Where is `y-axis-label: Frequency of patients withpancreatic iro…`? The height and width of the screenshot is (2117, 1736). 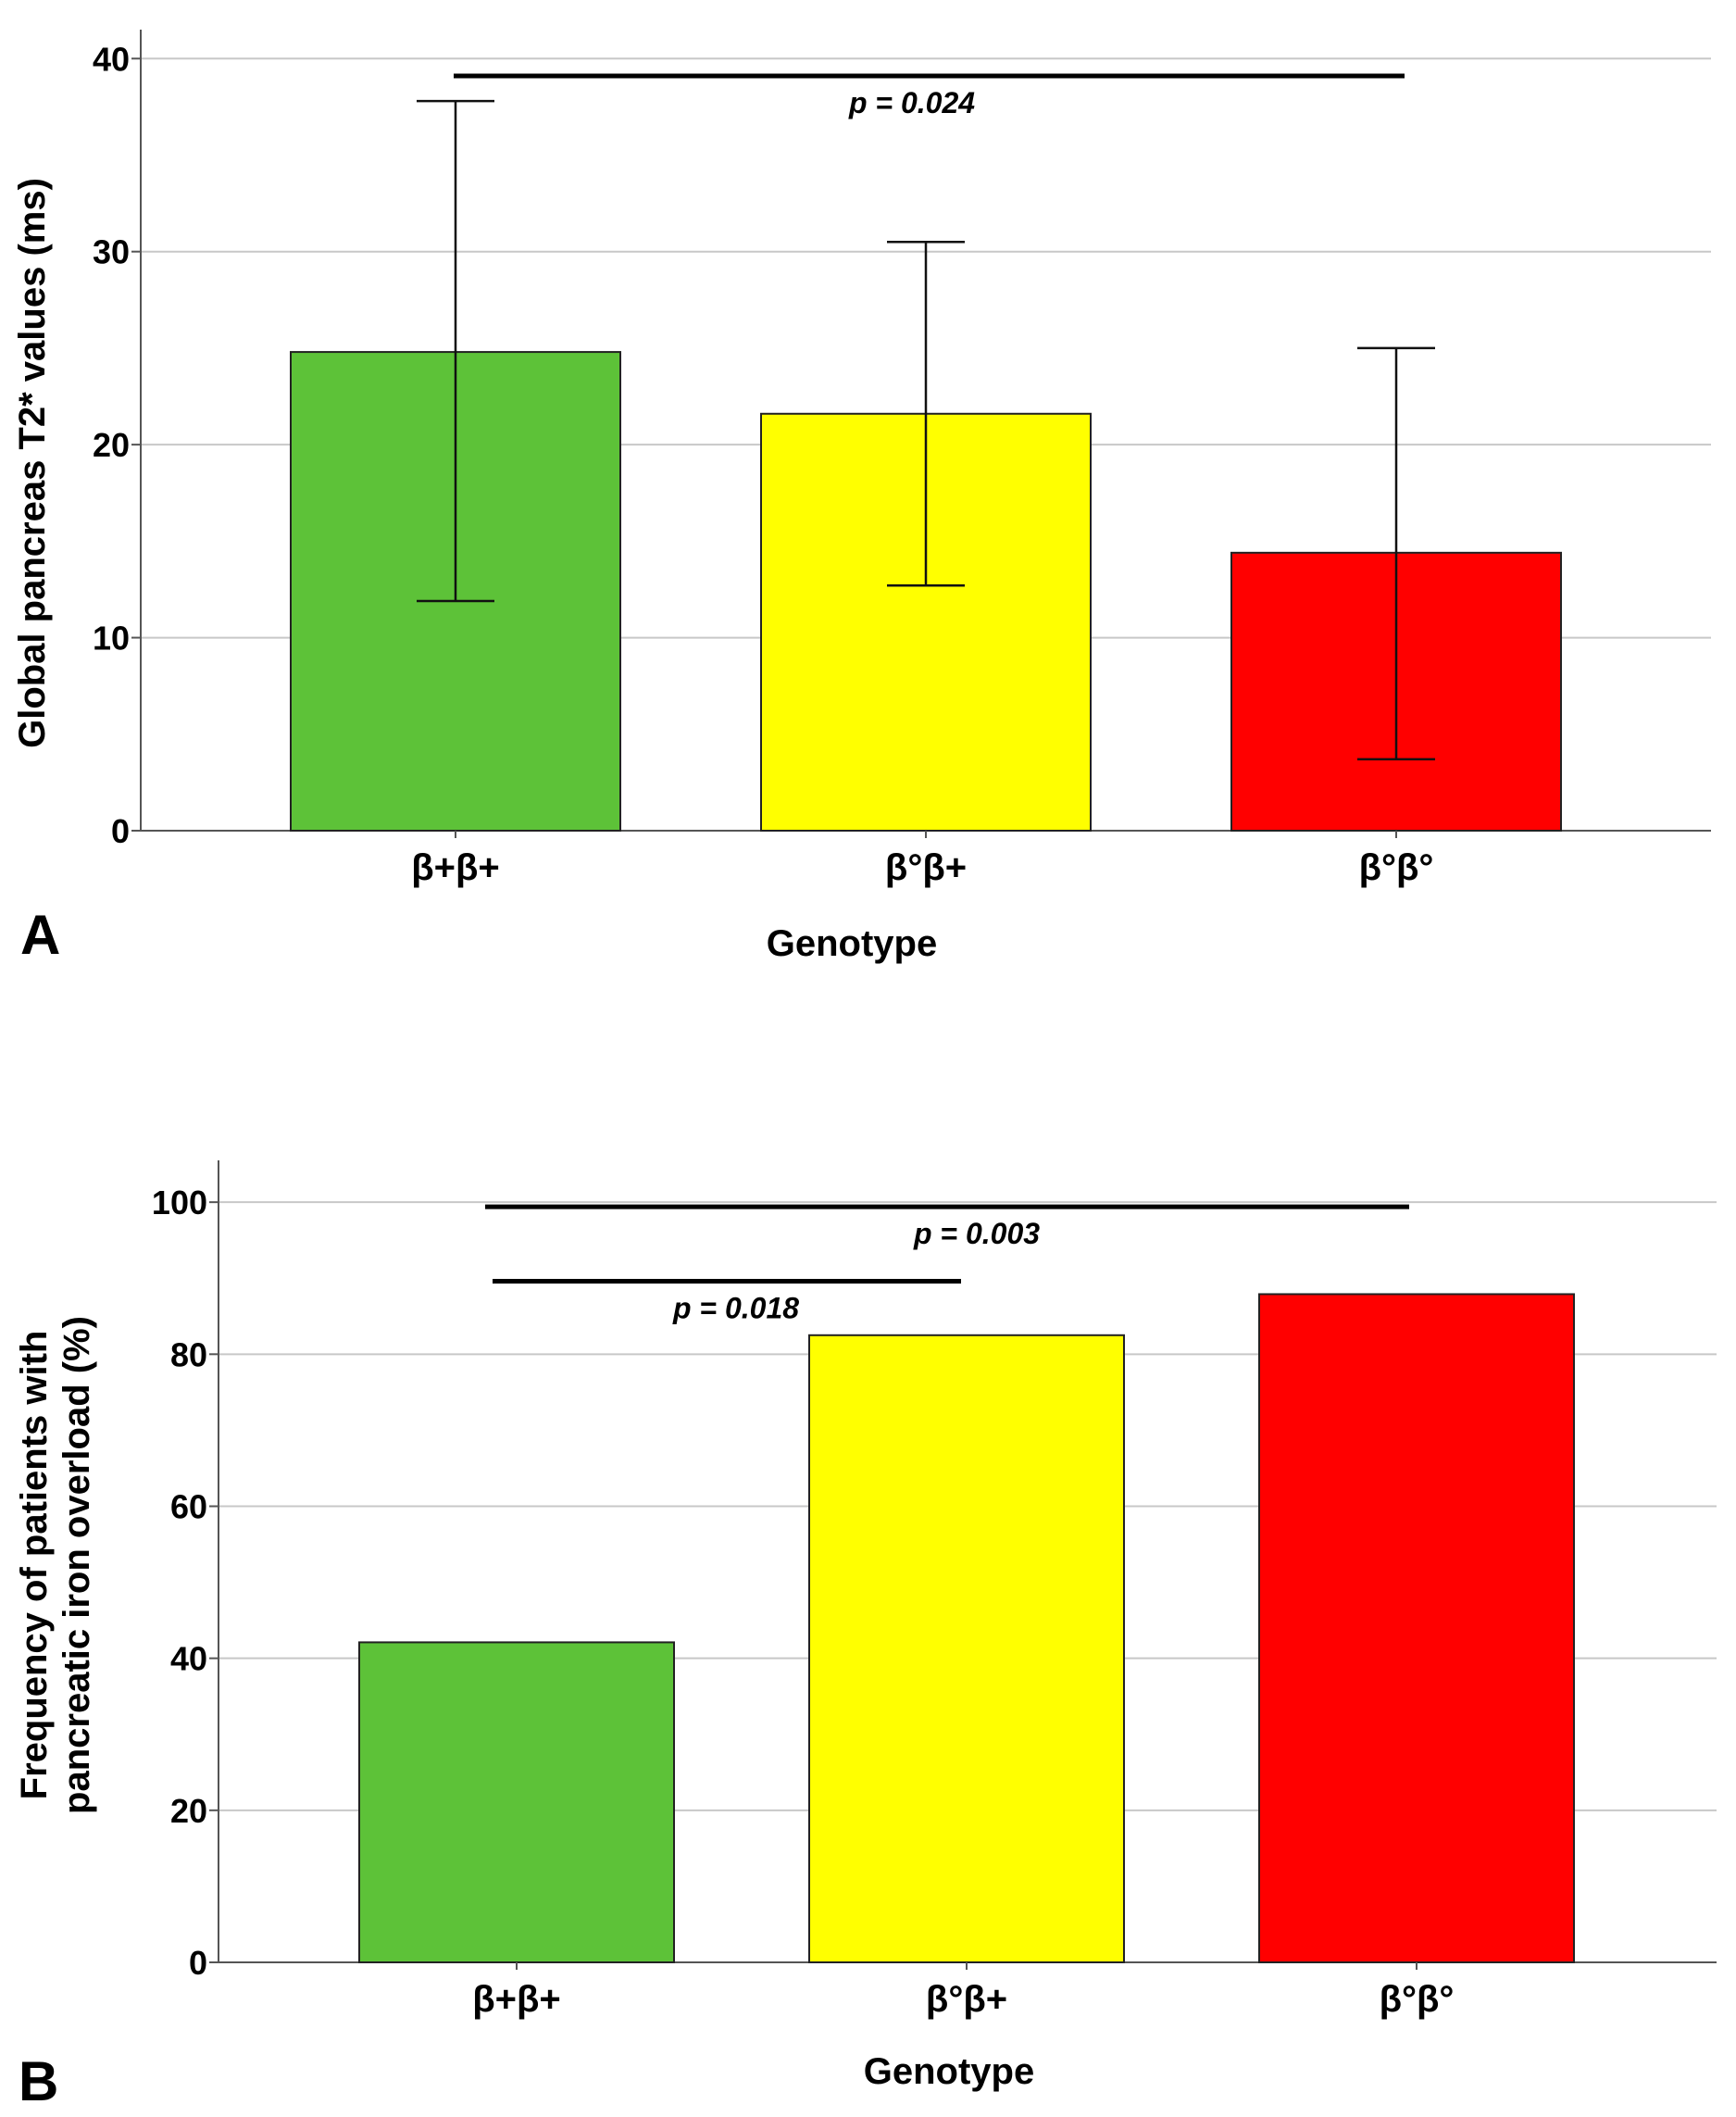
y-axis-label: Frequency of patients withpancreatic iro… is located at coordinates (55, 1565).